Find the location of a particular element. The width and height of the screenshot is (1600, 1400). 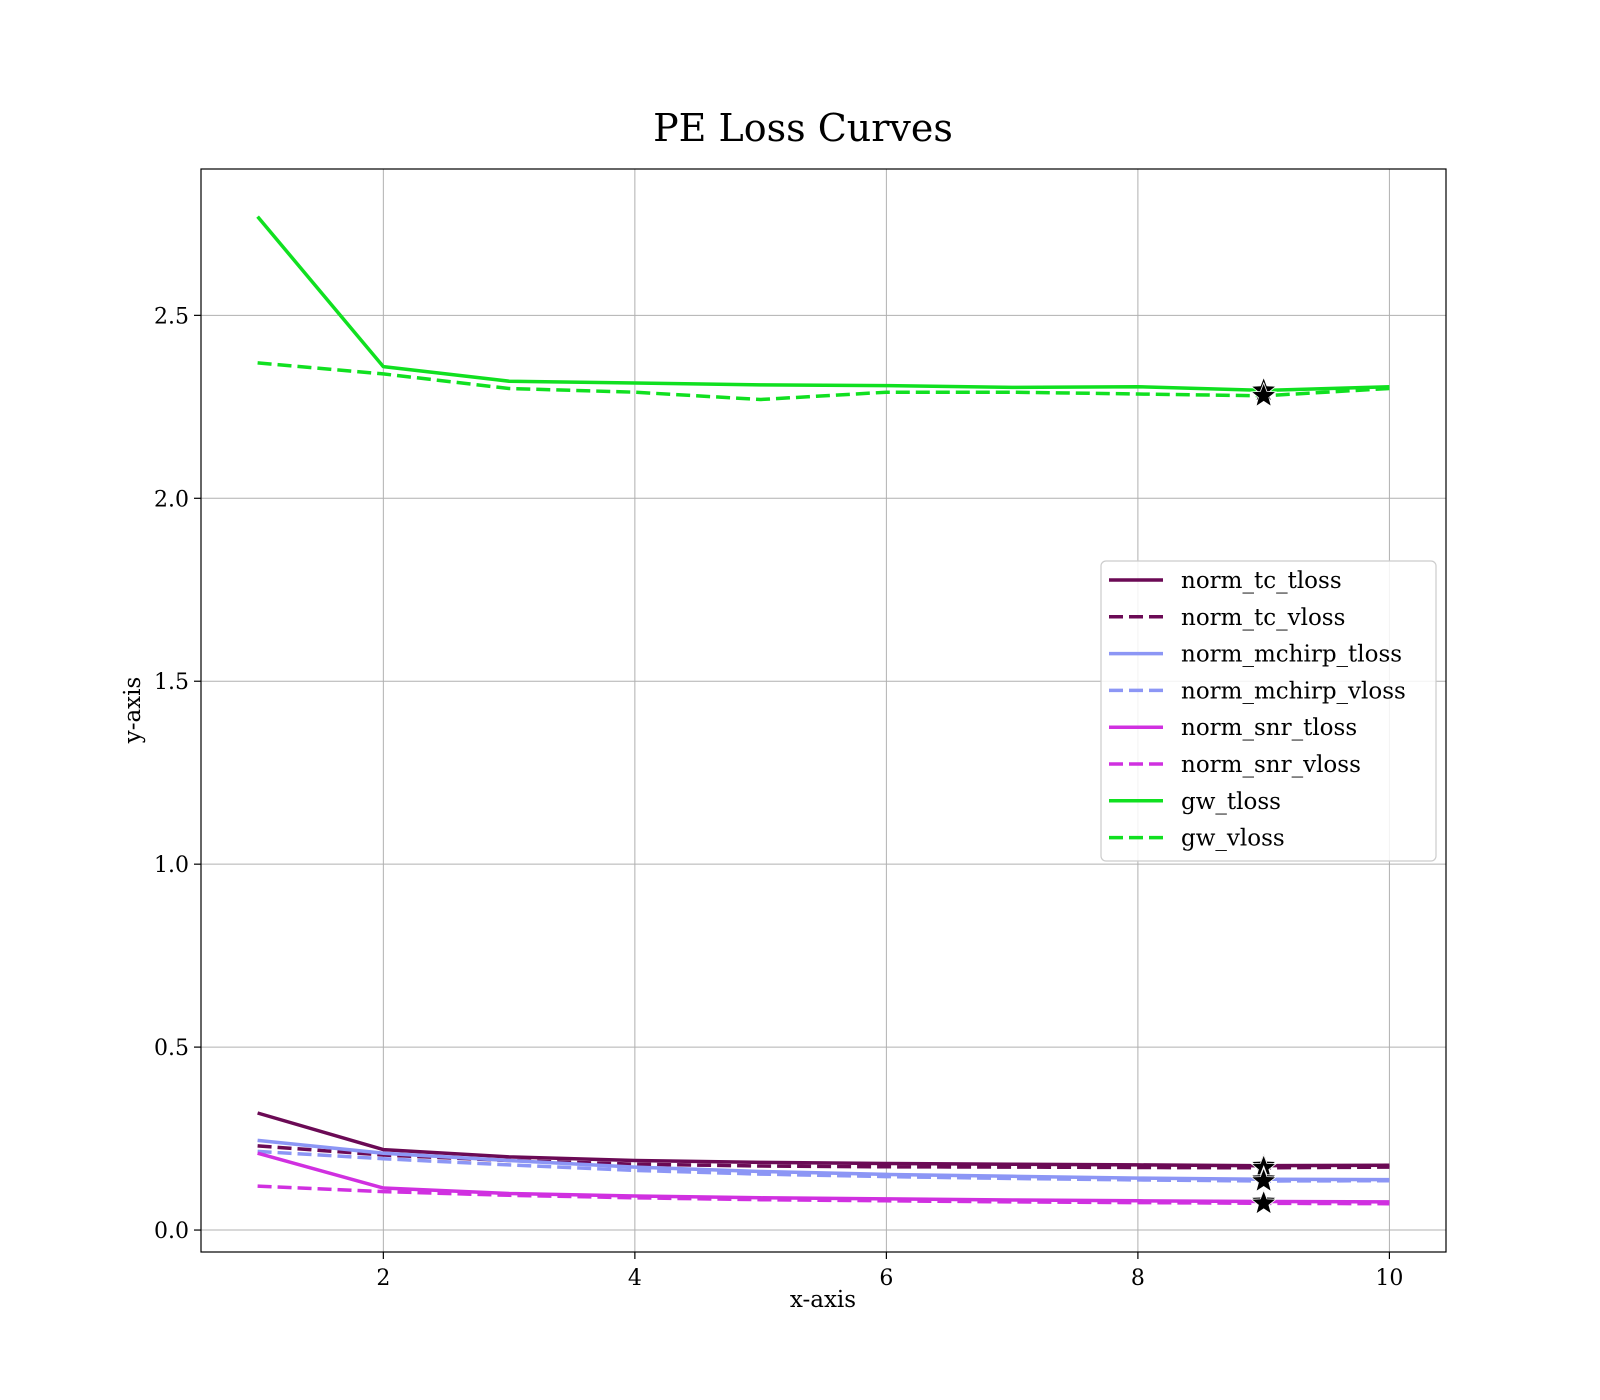

legend-label: norm_tc_tloss is located at coordinates (1261, 581).